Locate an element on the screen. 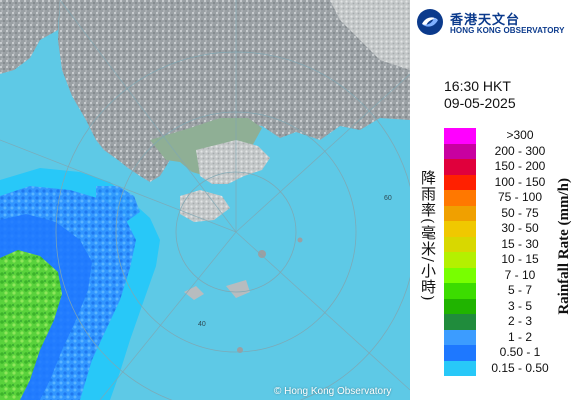 Image resolution: width=577 pixels, height=400 pixels. legend-label: 150 - 200 is located at coordinates (520, 166).